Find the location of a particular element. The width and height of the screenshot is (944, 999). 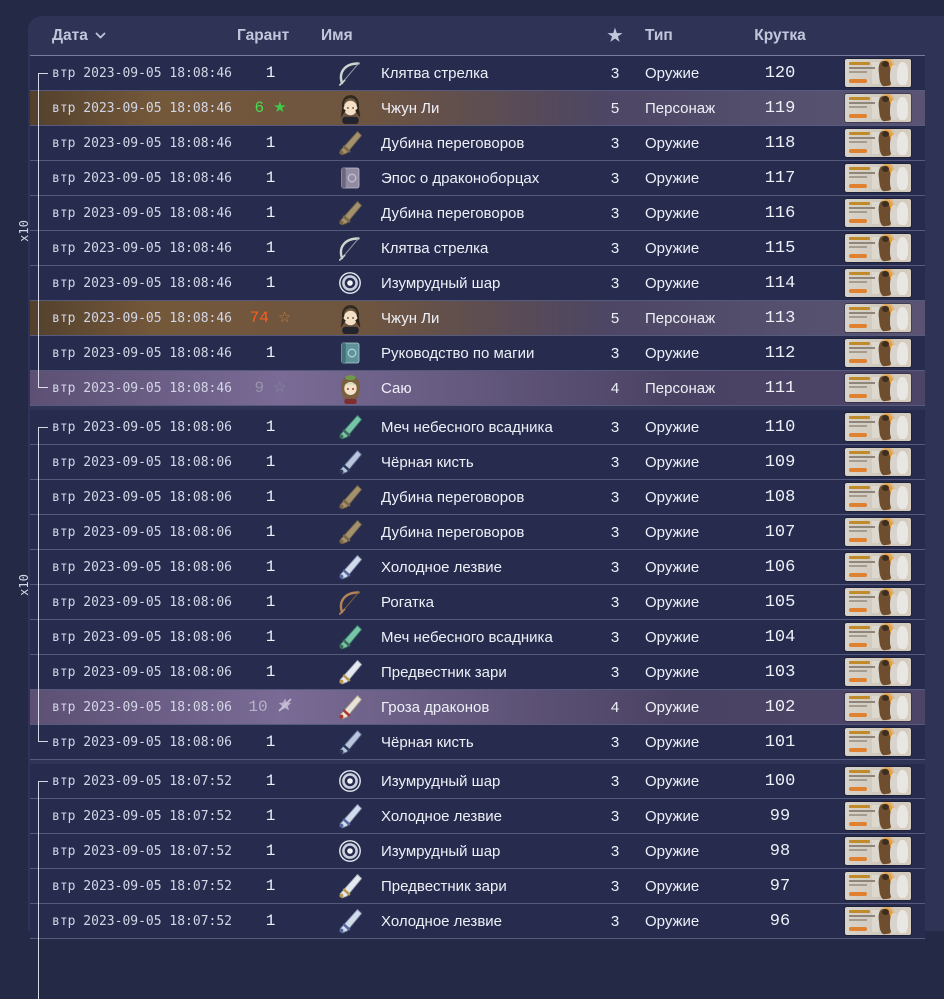

row-pity: 9 ☆ is located at coordinates (277, 388).